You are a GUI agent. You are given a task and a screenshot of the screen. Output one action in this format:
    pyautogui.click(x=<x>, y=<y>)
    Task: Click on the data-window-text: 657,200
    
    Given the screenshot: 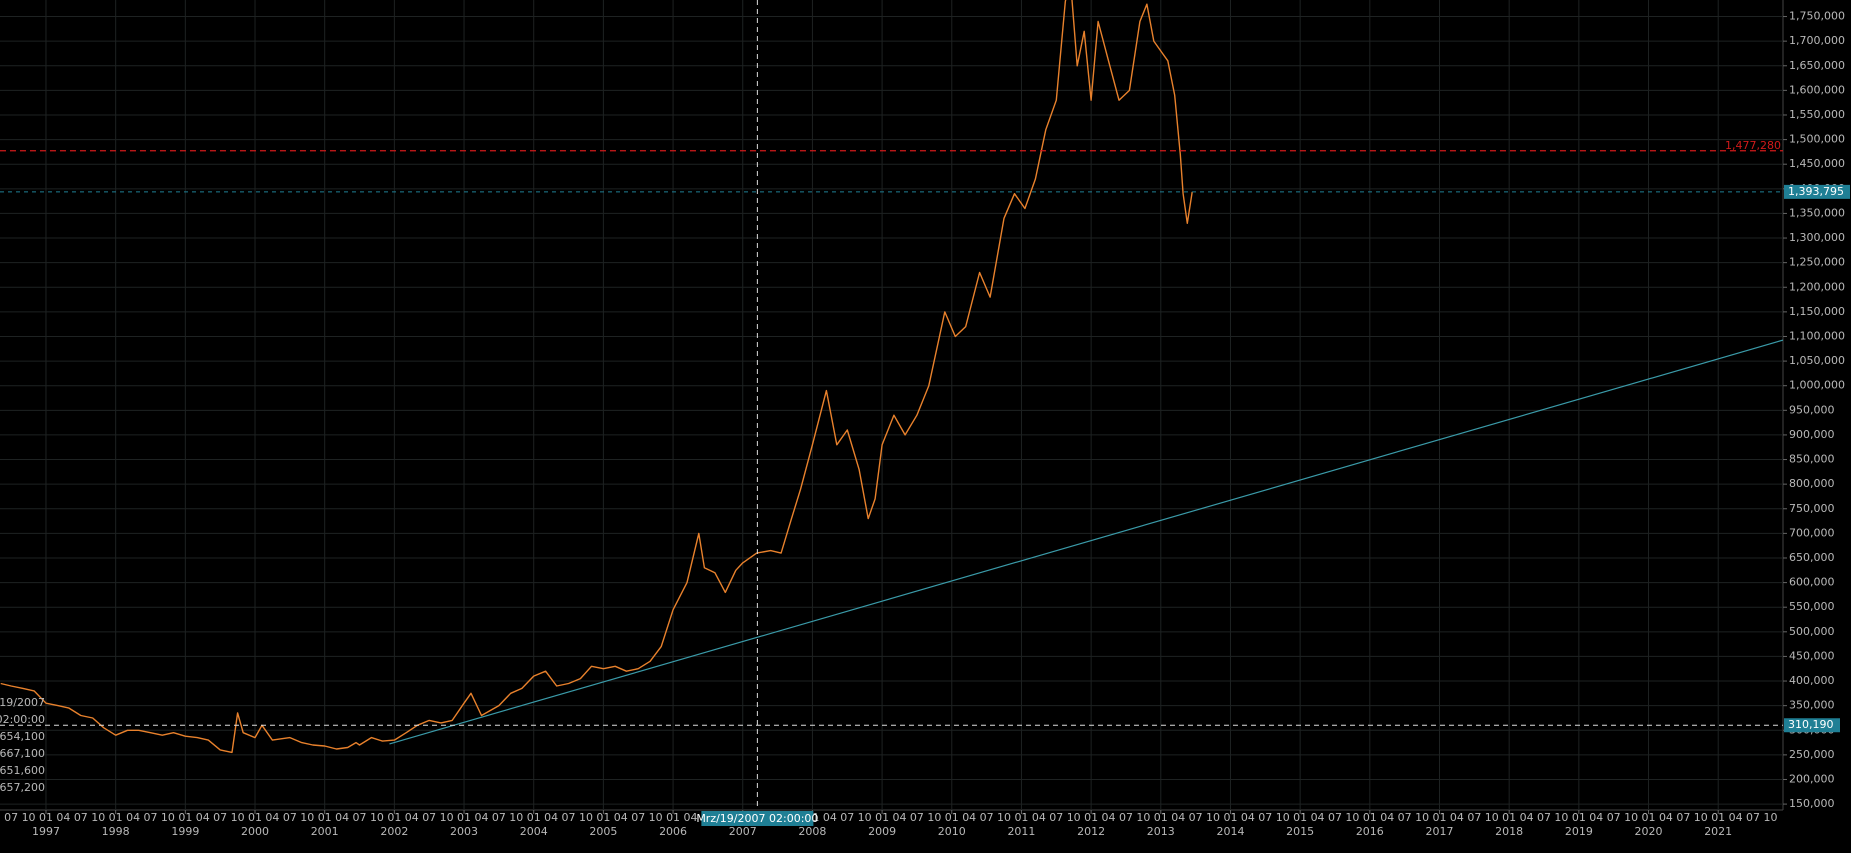 What is the action you would take?
    pyautogui.click(x=22, y=787)
    